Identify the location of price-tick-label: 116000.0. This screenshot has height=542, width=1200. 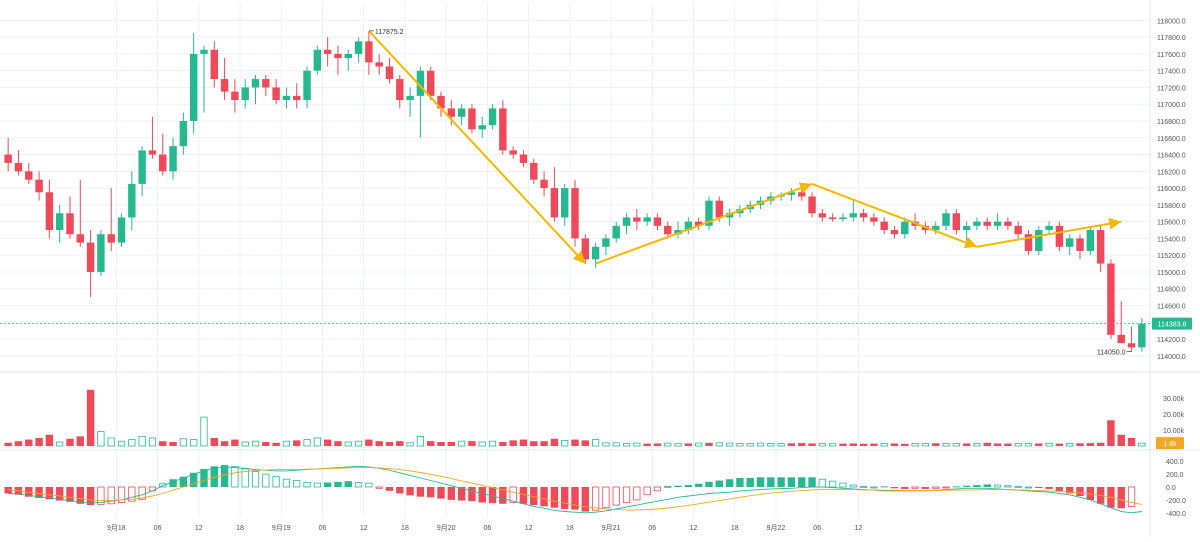
(1171, 189).